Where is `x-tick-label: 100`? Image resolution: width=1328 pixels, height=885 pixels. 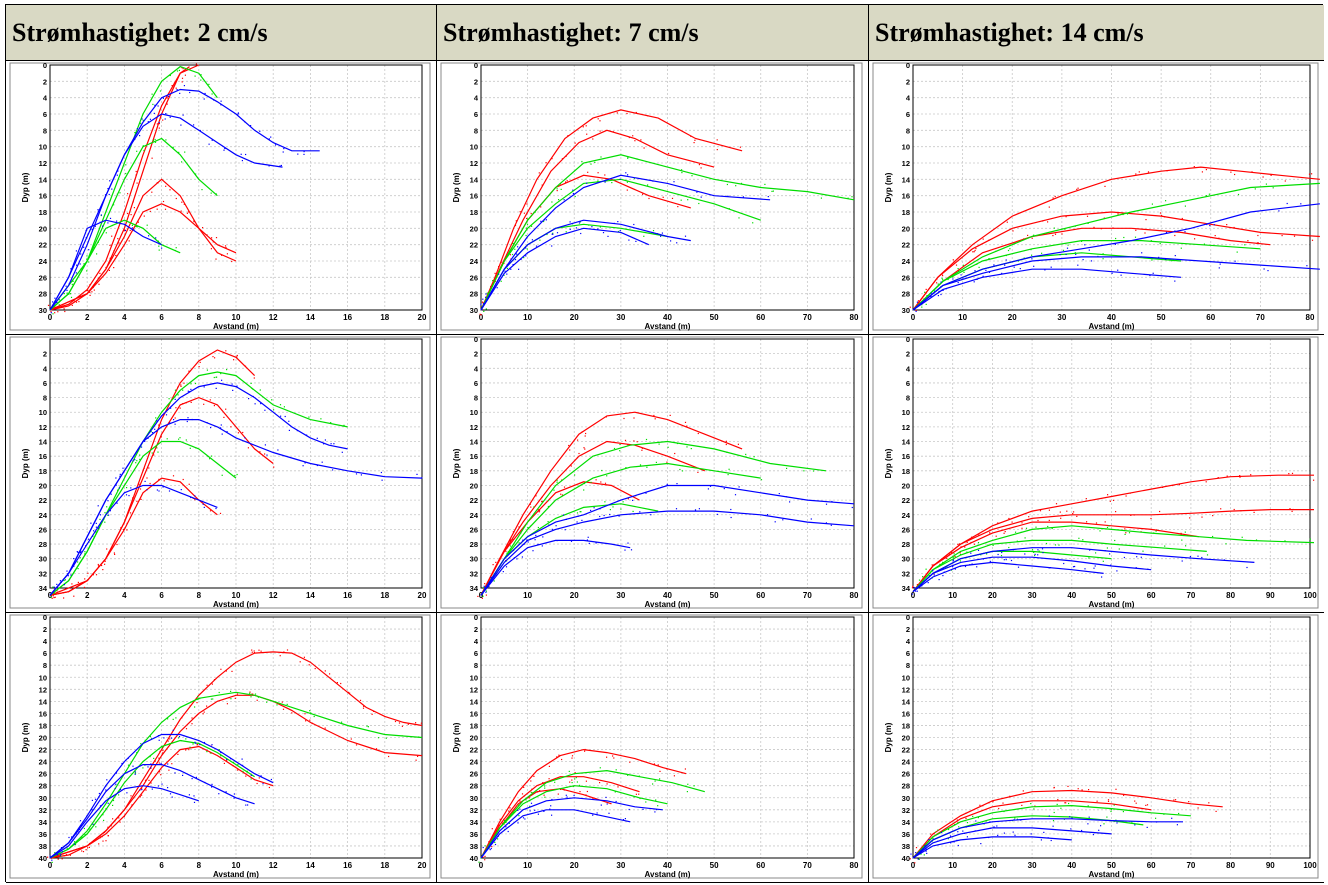
x-tick-label: 100 is located at coordinates (1310, 865).